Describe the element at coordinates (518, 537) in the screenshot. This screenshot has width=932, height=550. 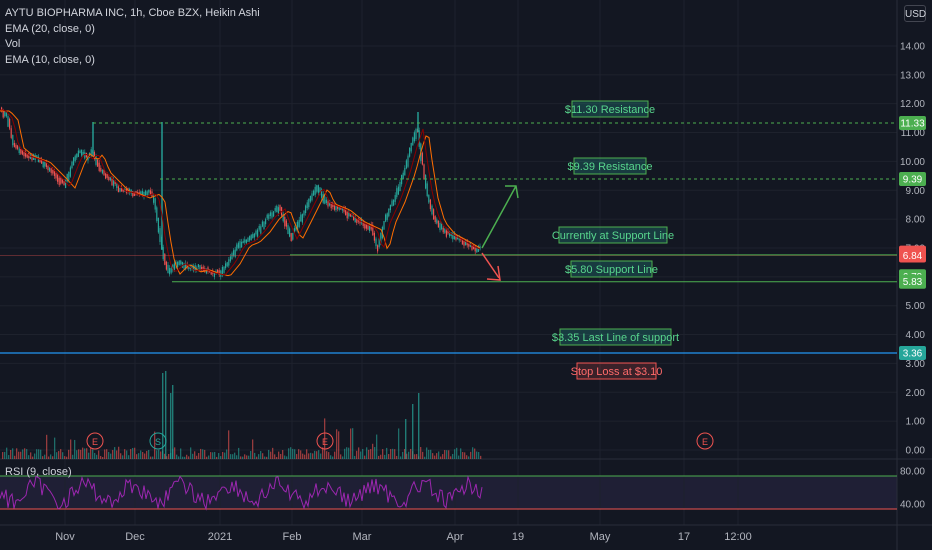
I see `time-axis-label: 19` at that location.